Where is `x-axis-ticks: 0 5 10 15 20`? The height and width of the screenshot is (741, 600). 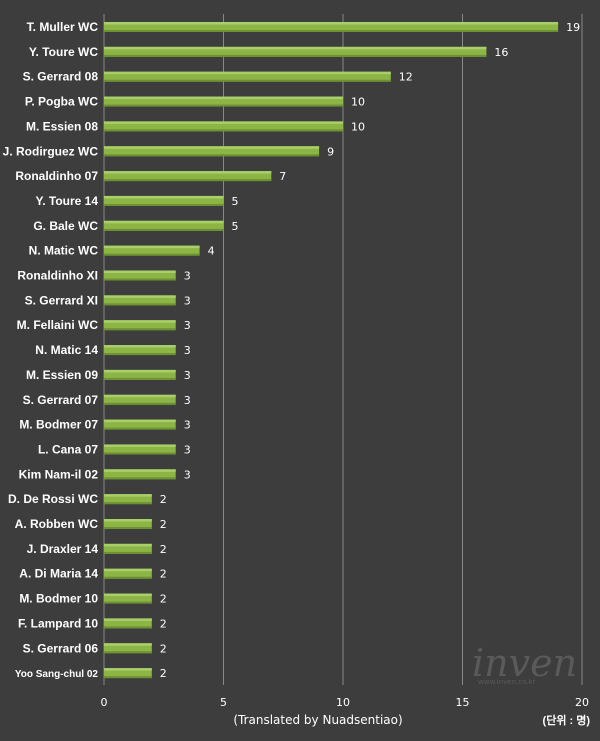
x-axis-ticks: 0 5 10 15 20 is located at coordinates (345, 702).